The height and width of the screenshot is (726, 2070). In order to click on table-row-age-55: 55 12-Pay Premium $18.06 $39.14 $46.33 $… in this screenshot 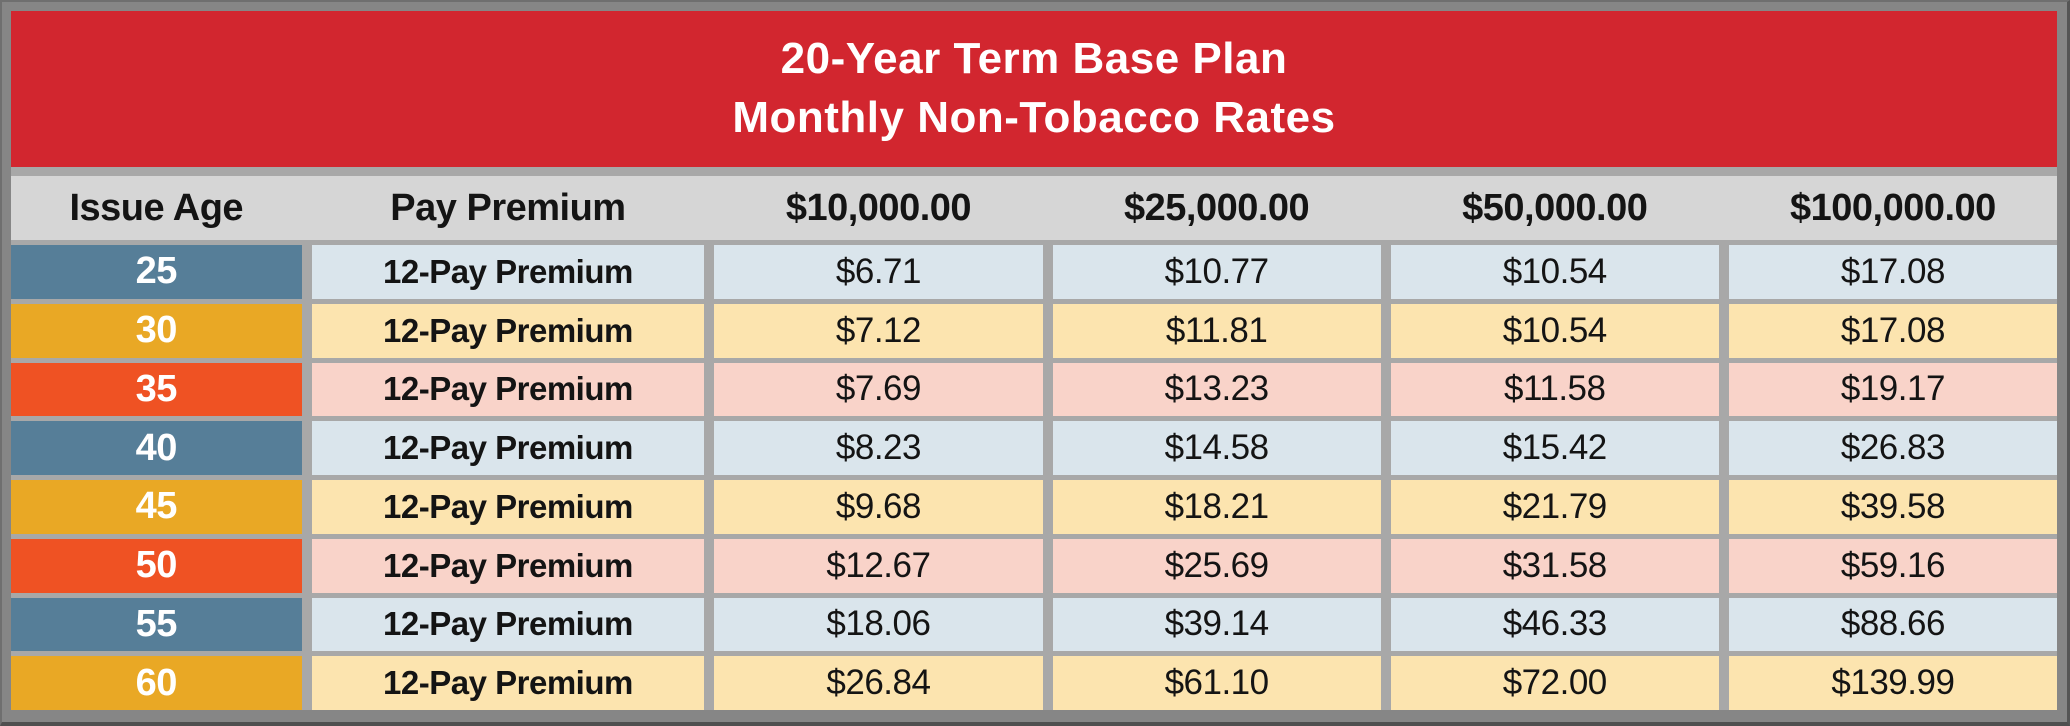, I will do `click(1034, 624)`.